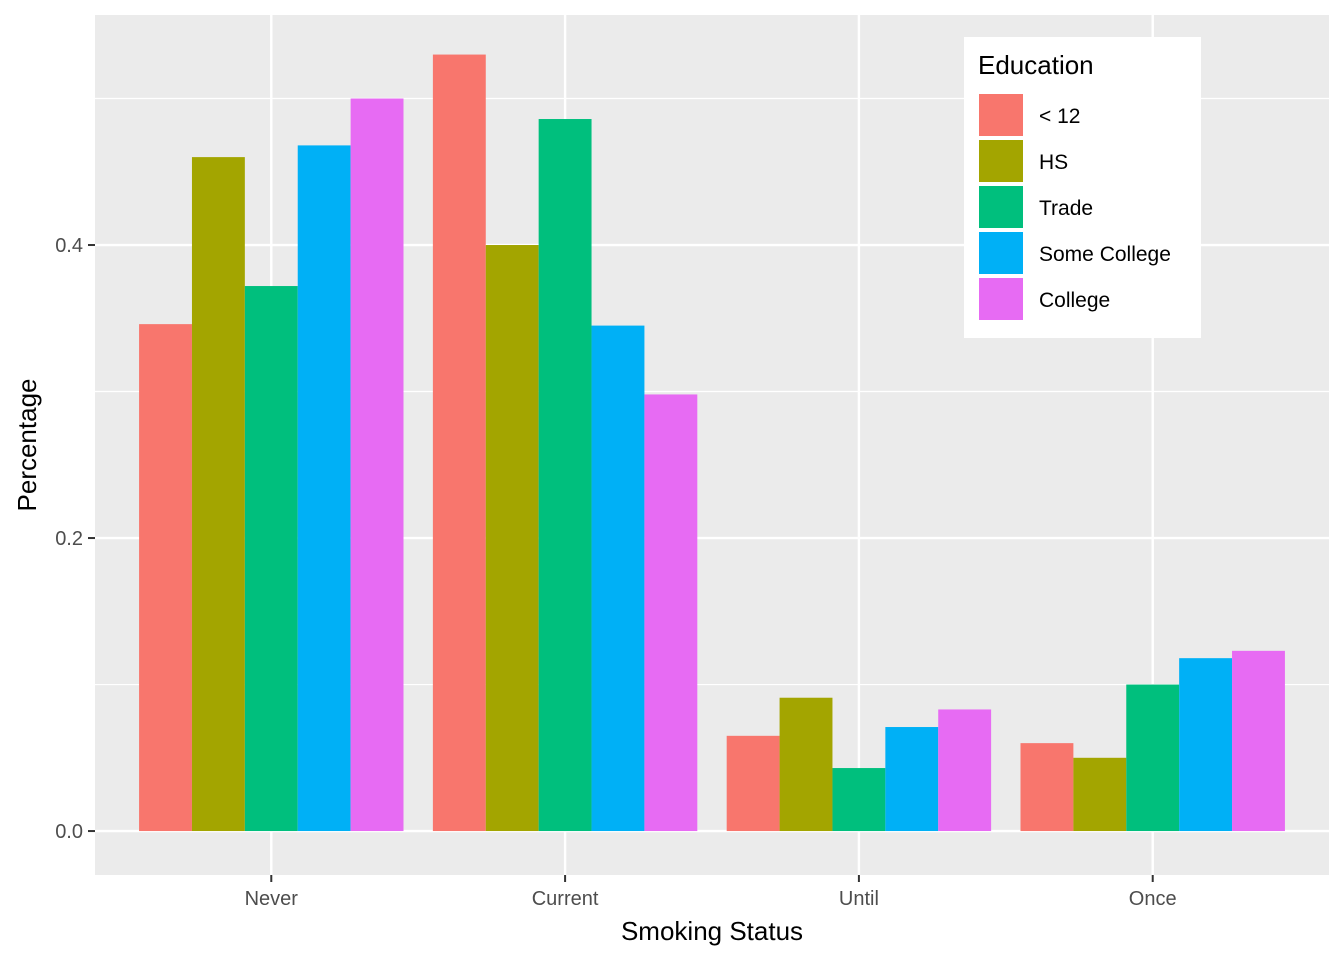 The width and height of the screenshot is (1344, 960). I want to click on legend-label: College, so click(1074, 300).